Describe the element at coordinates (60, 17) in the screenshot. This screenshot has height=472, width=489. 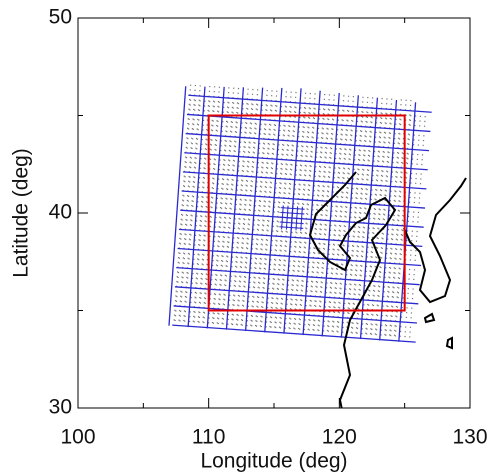
I see `y-tick-label: 50` at that location.